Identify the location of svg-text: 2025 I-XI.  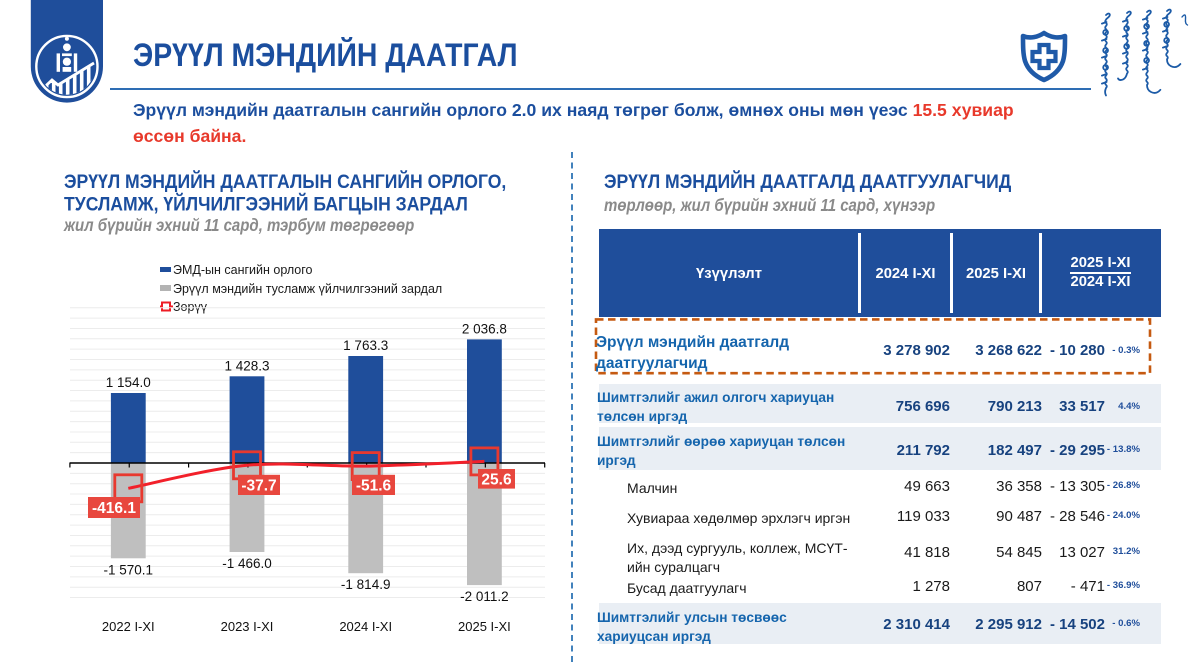
(484, 626).